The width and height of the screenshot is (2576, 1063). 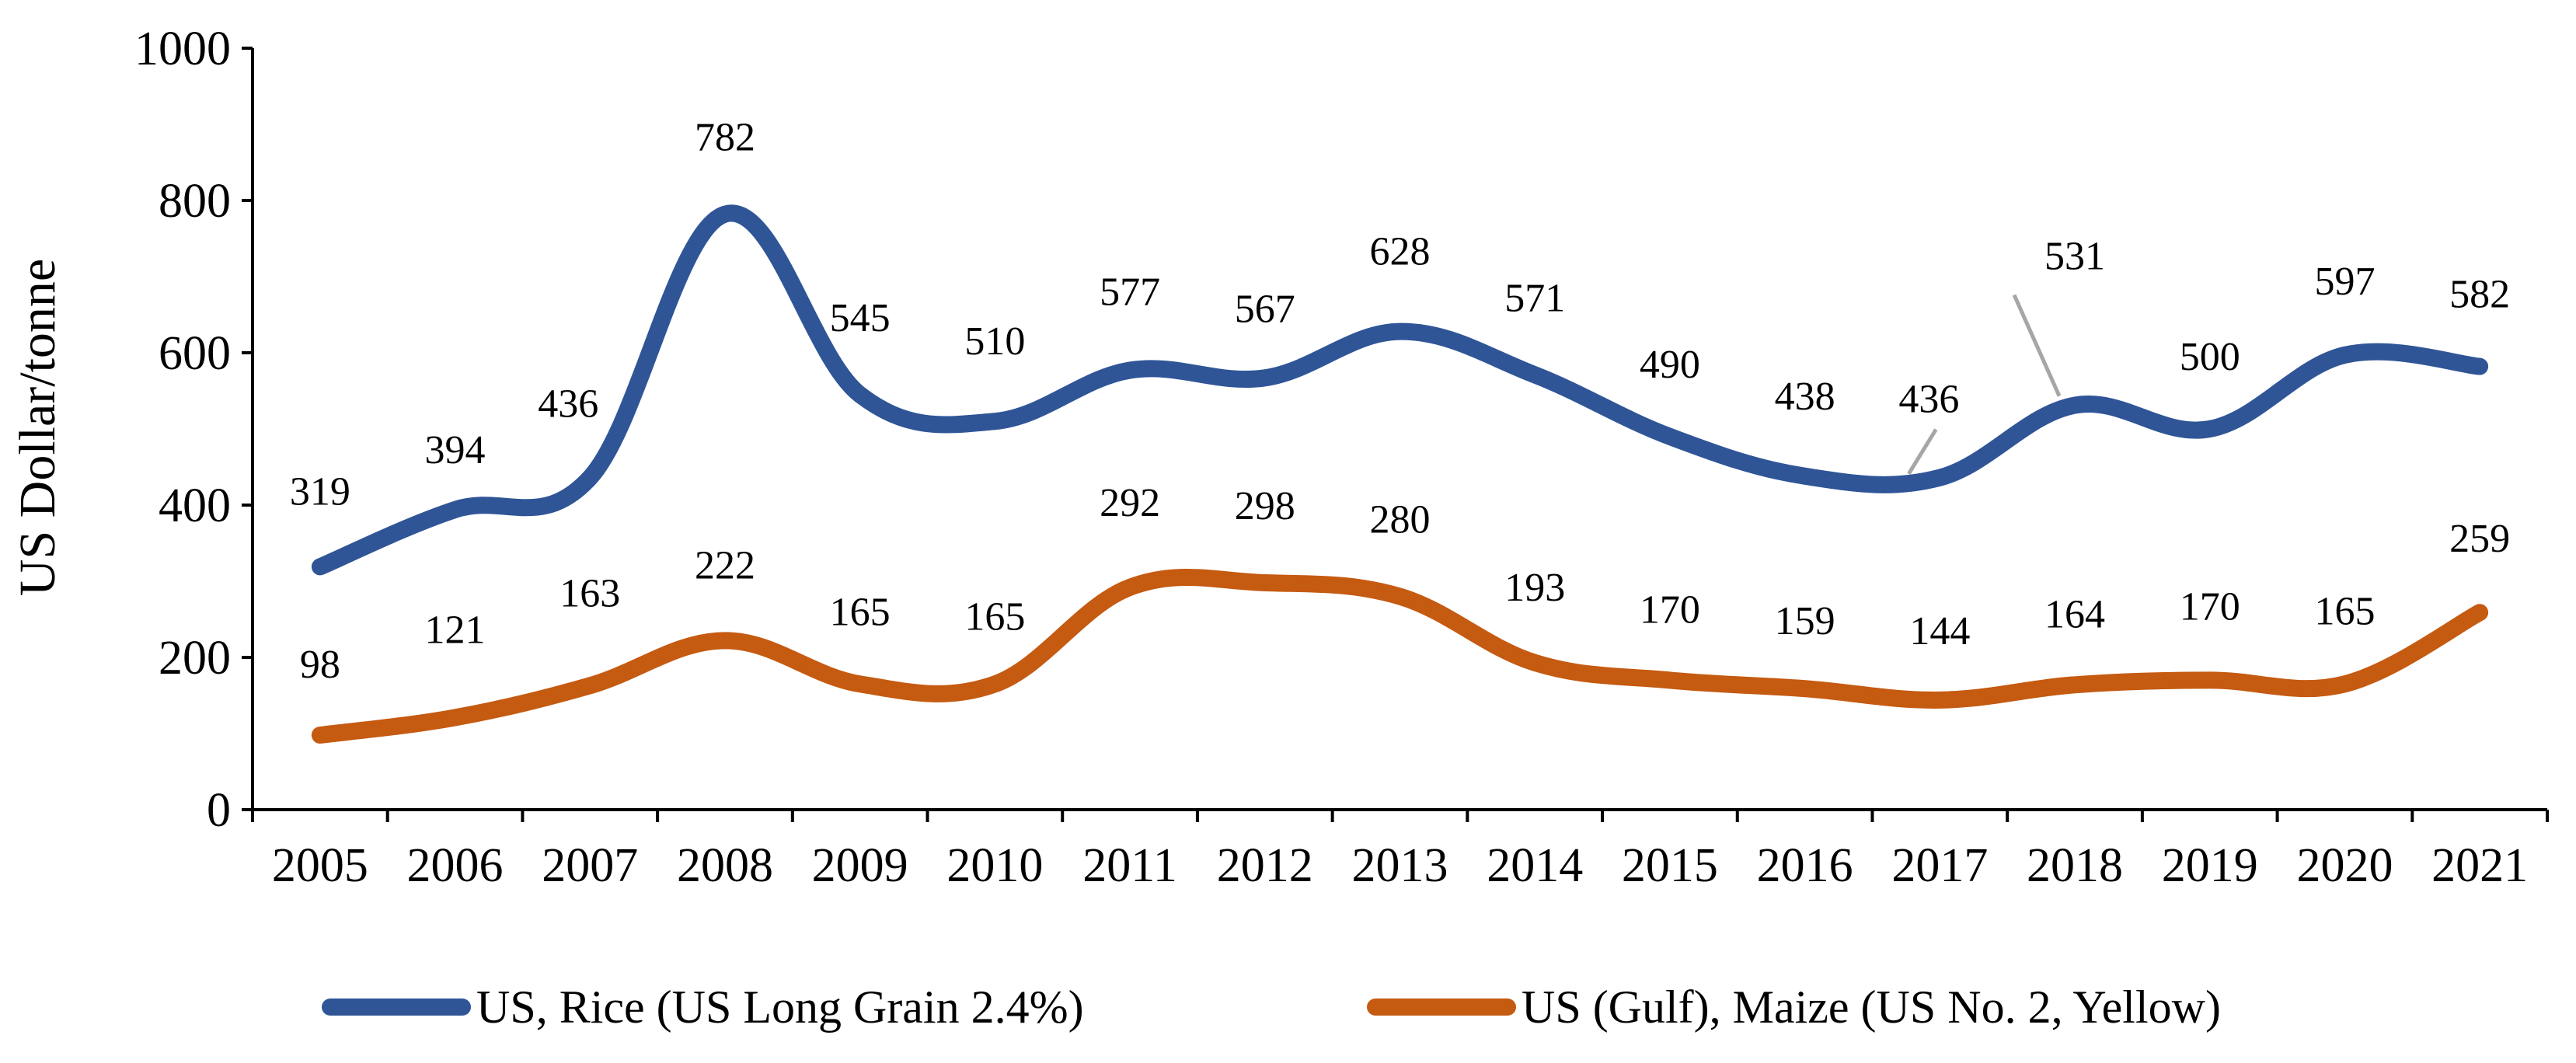 I want to click on data-label: 567, so click(x=1265, y=309).